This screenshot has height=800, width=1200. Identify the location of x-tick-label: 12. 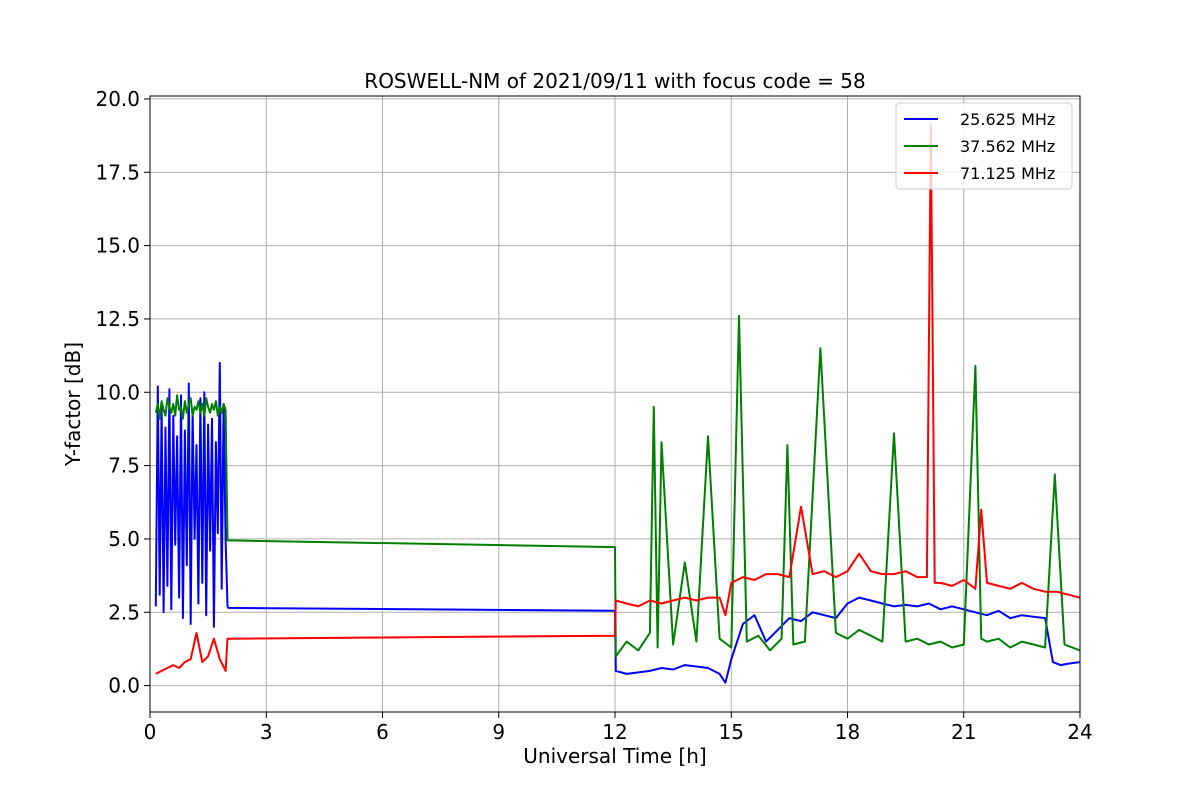
(614, 732).